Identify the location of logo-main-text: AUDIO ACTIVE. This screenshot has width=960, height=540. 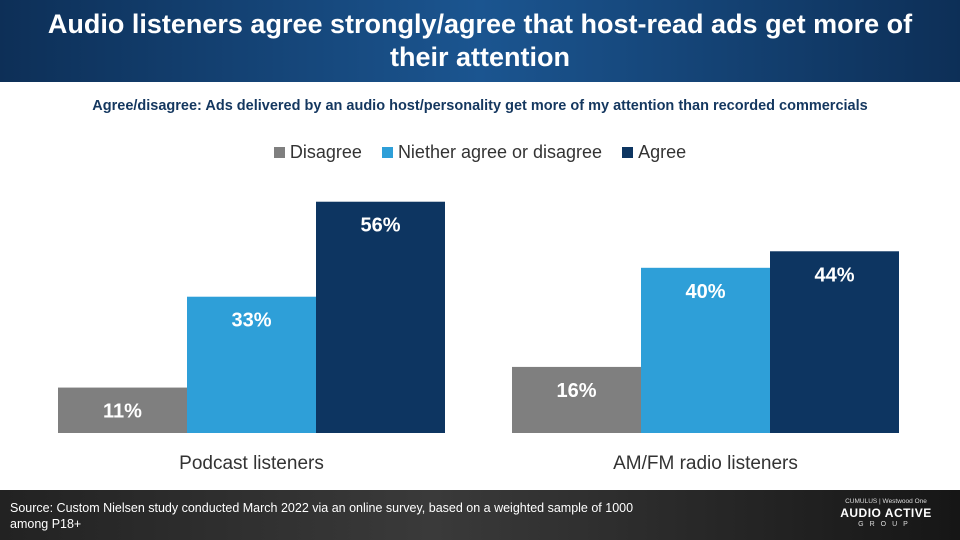
(886, 513).